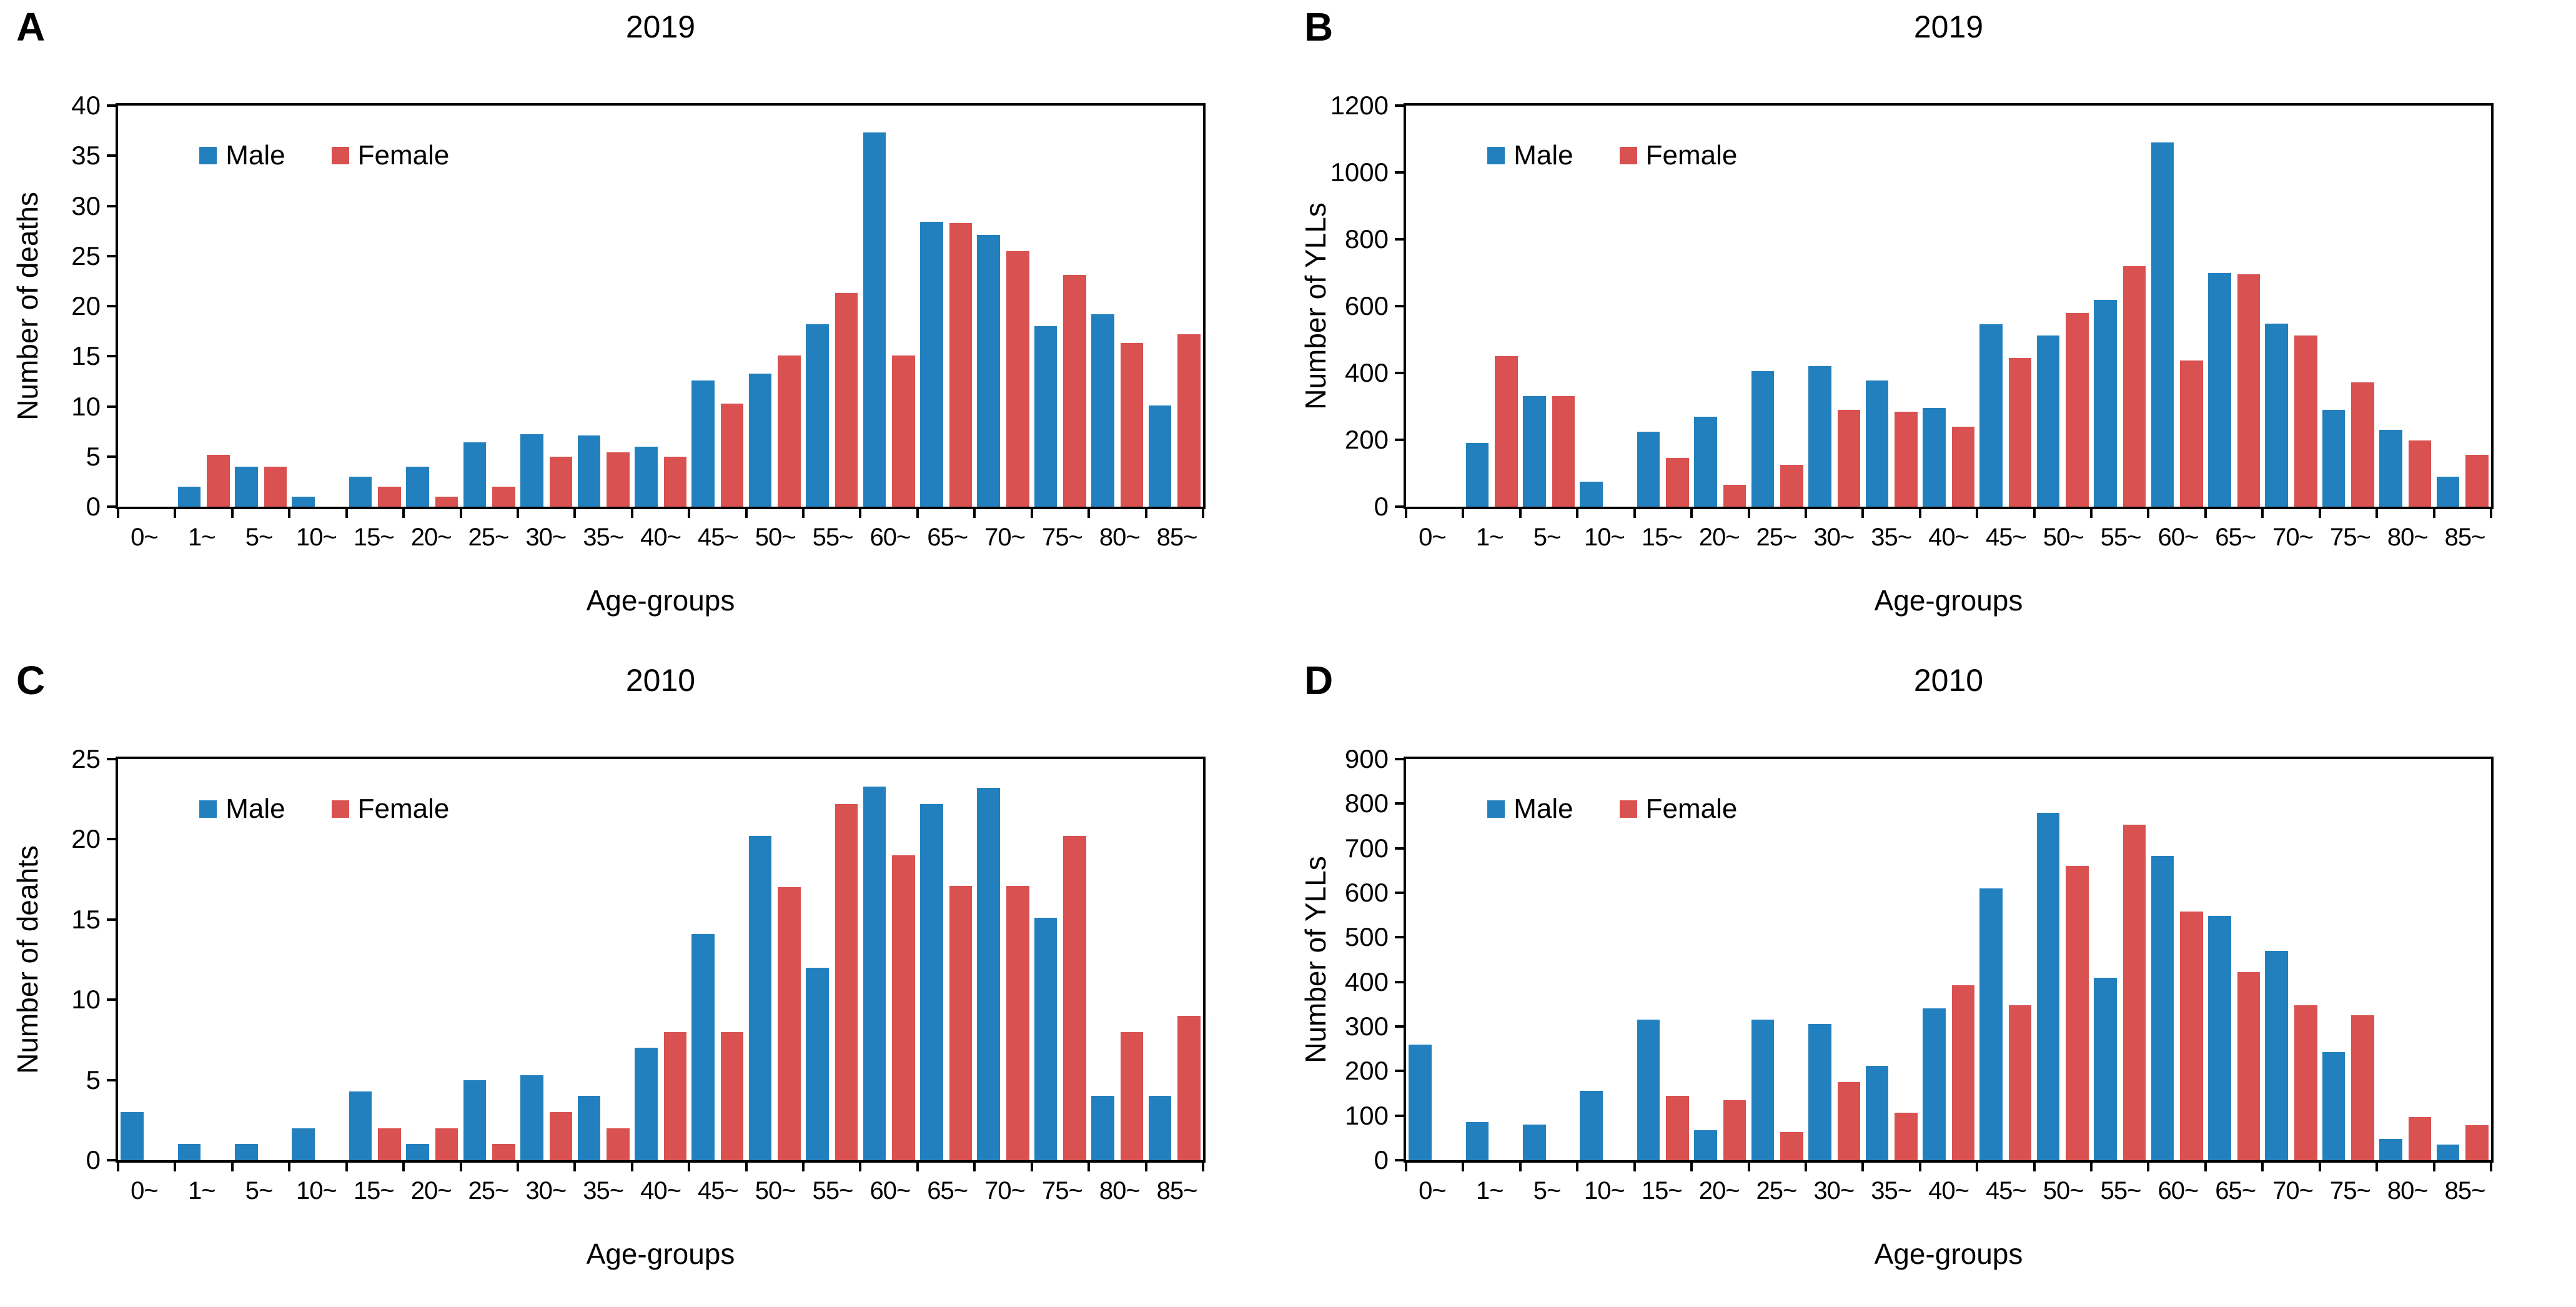  Describe the element at coordinates (2290, 959) in the screenshot. I see `bar-group-70~` at that location.